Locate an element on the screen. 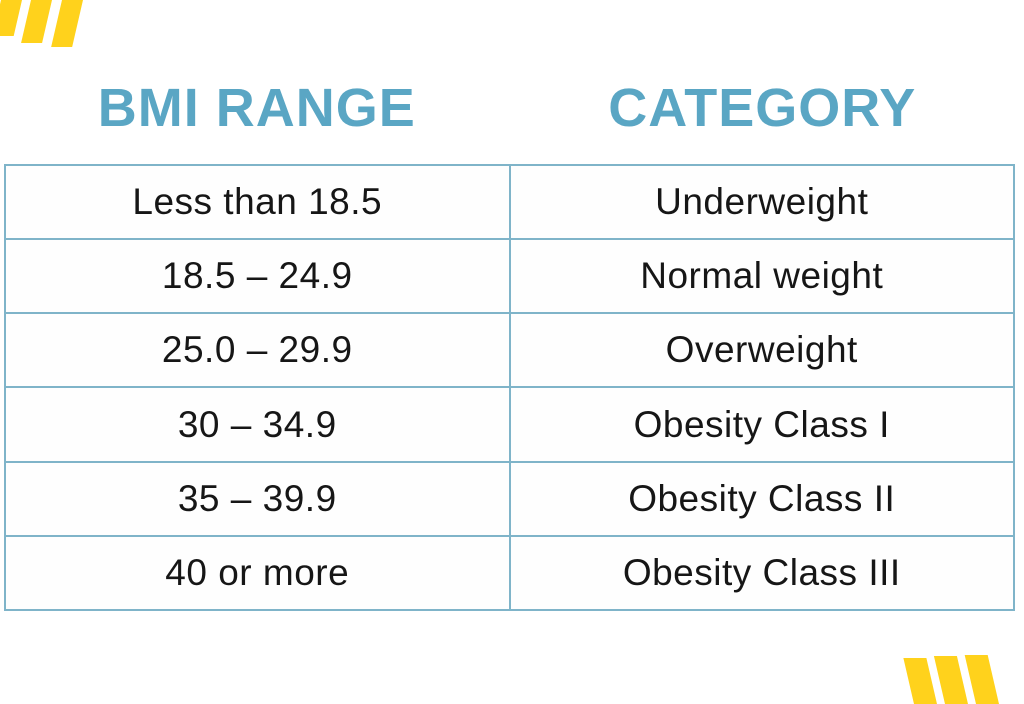  category-cell: Obesity Class II is located at coordinates (761, 498).